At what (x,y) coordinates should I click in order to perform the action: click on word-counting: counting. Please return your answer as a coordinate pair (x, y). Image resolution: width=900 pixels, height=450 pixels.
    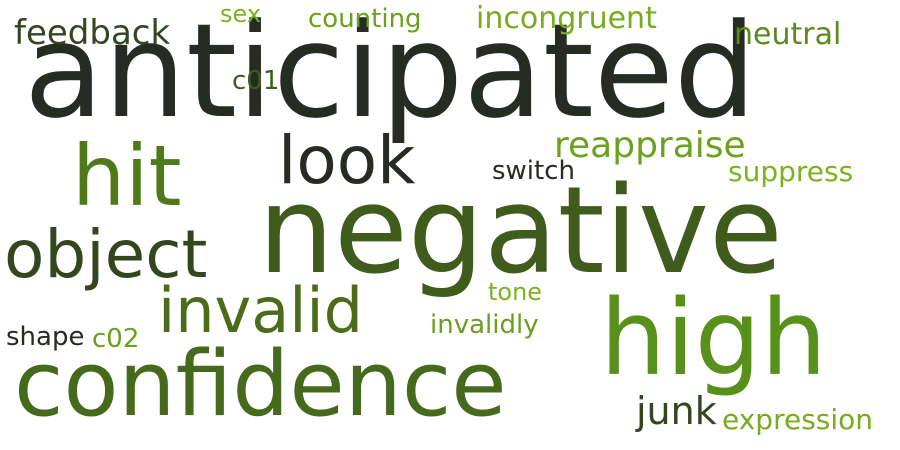
    Looking at the image, I should click on (365, 19).